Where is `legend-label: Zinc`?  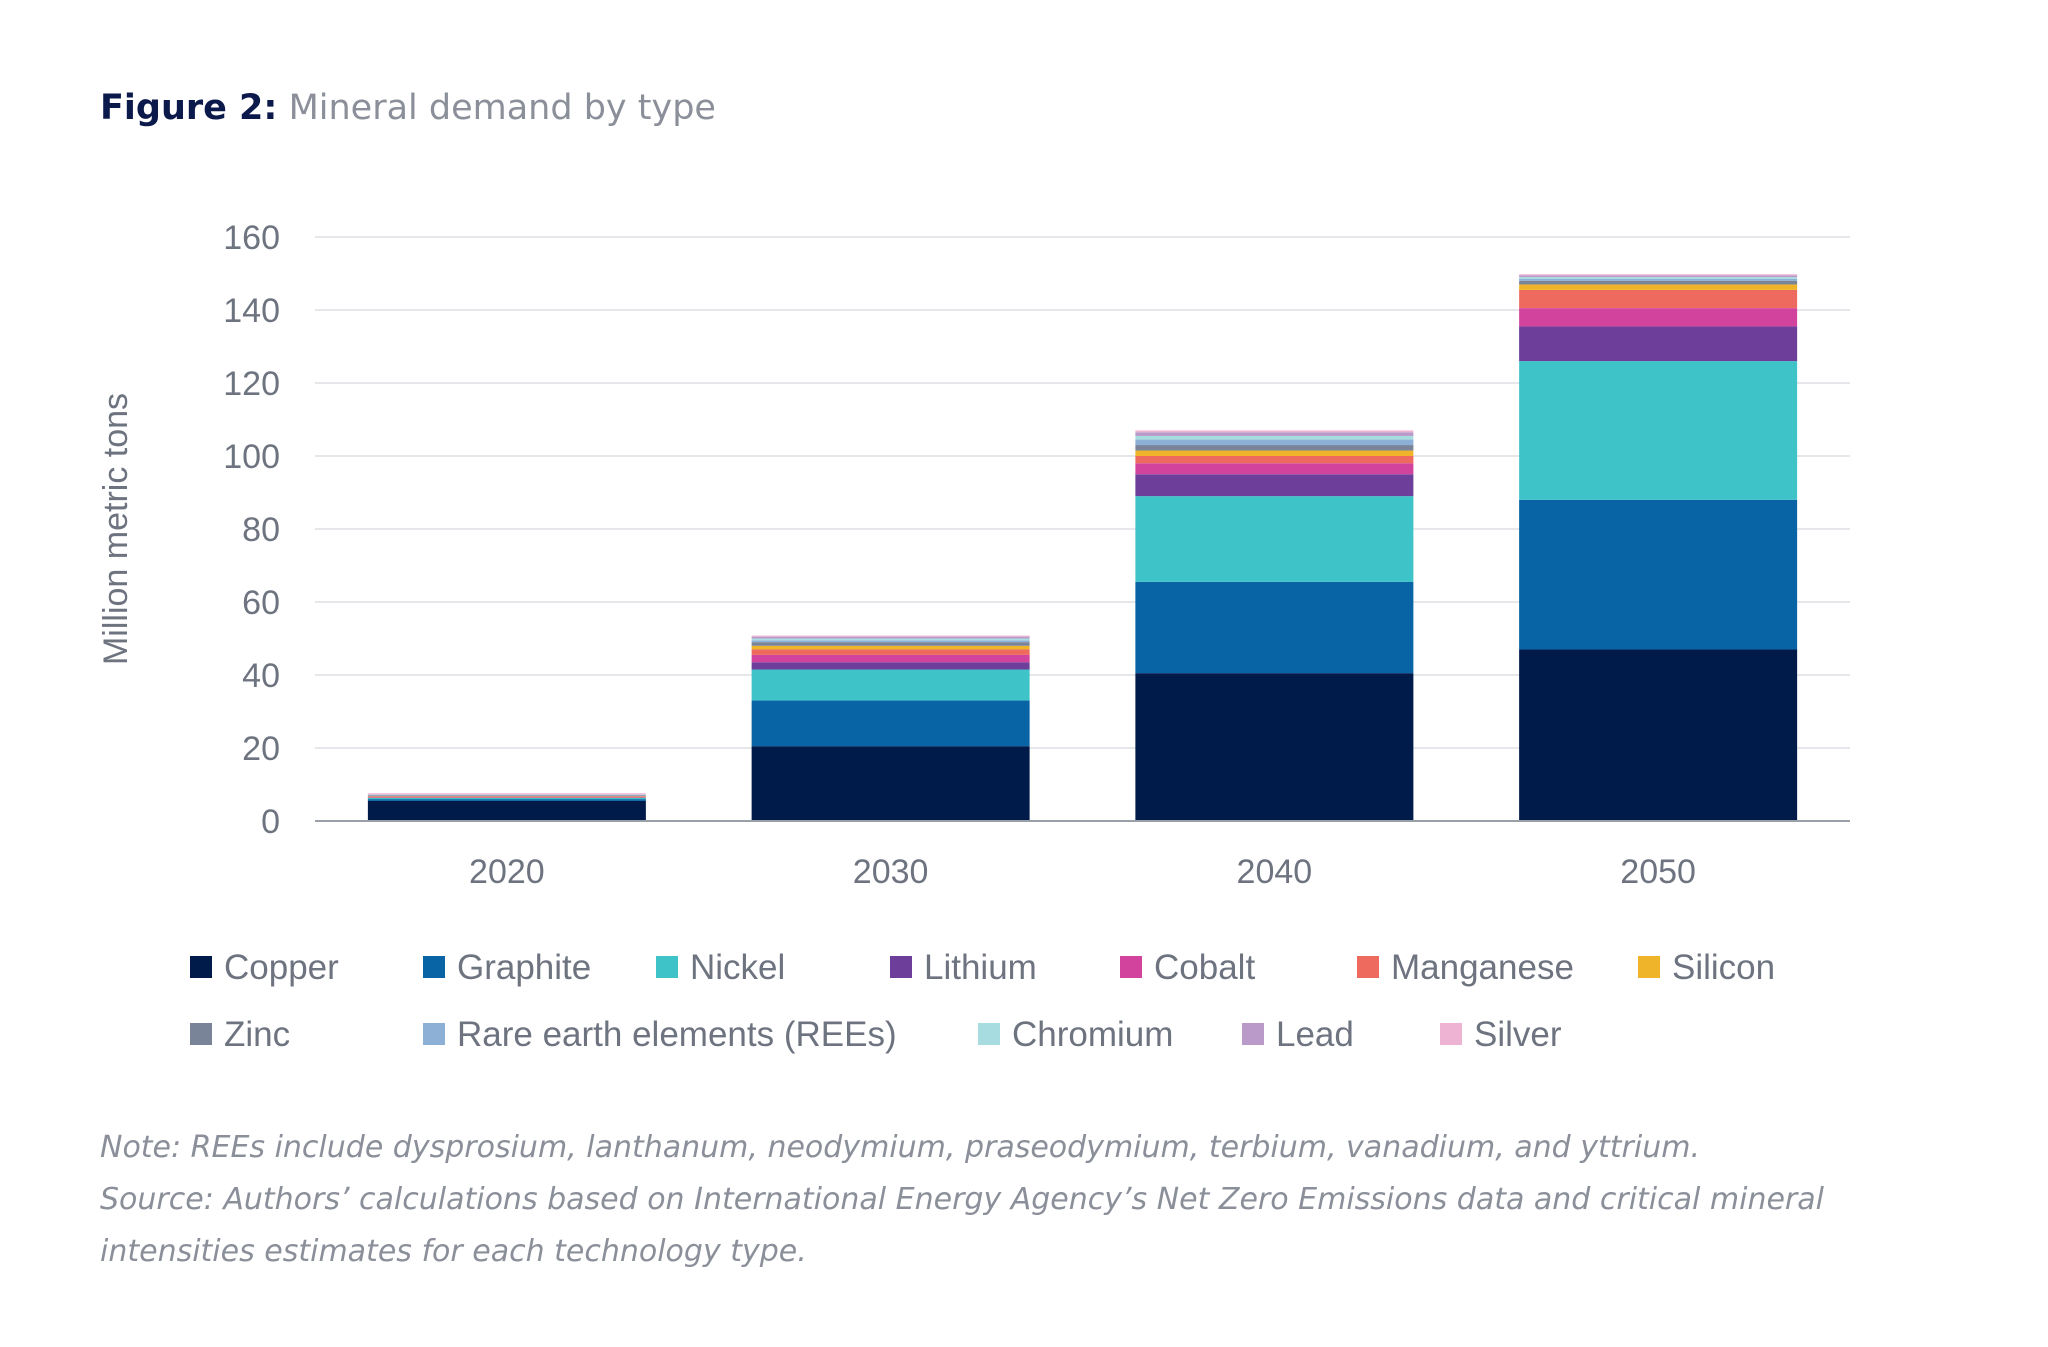 legend-label: Zinc is located at coordinates (257, 1034).